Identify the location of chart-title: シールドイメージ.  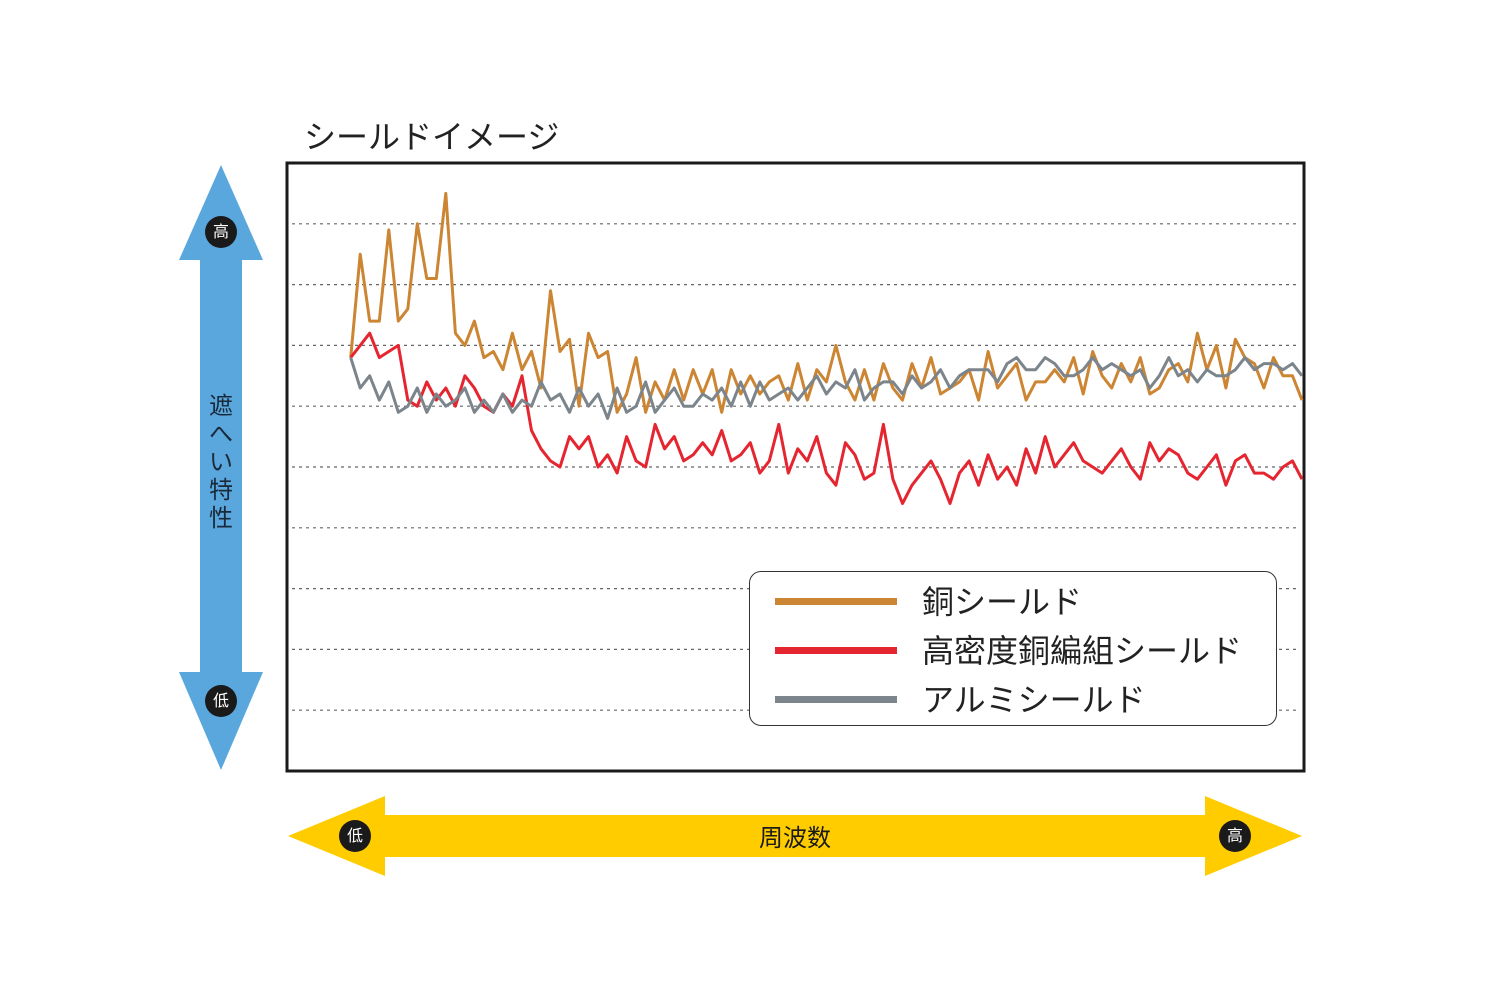
(432, 137).